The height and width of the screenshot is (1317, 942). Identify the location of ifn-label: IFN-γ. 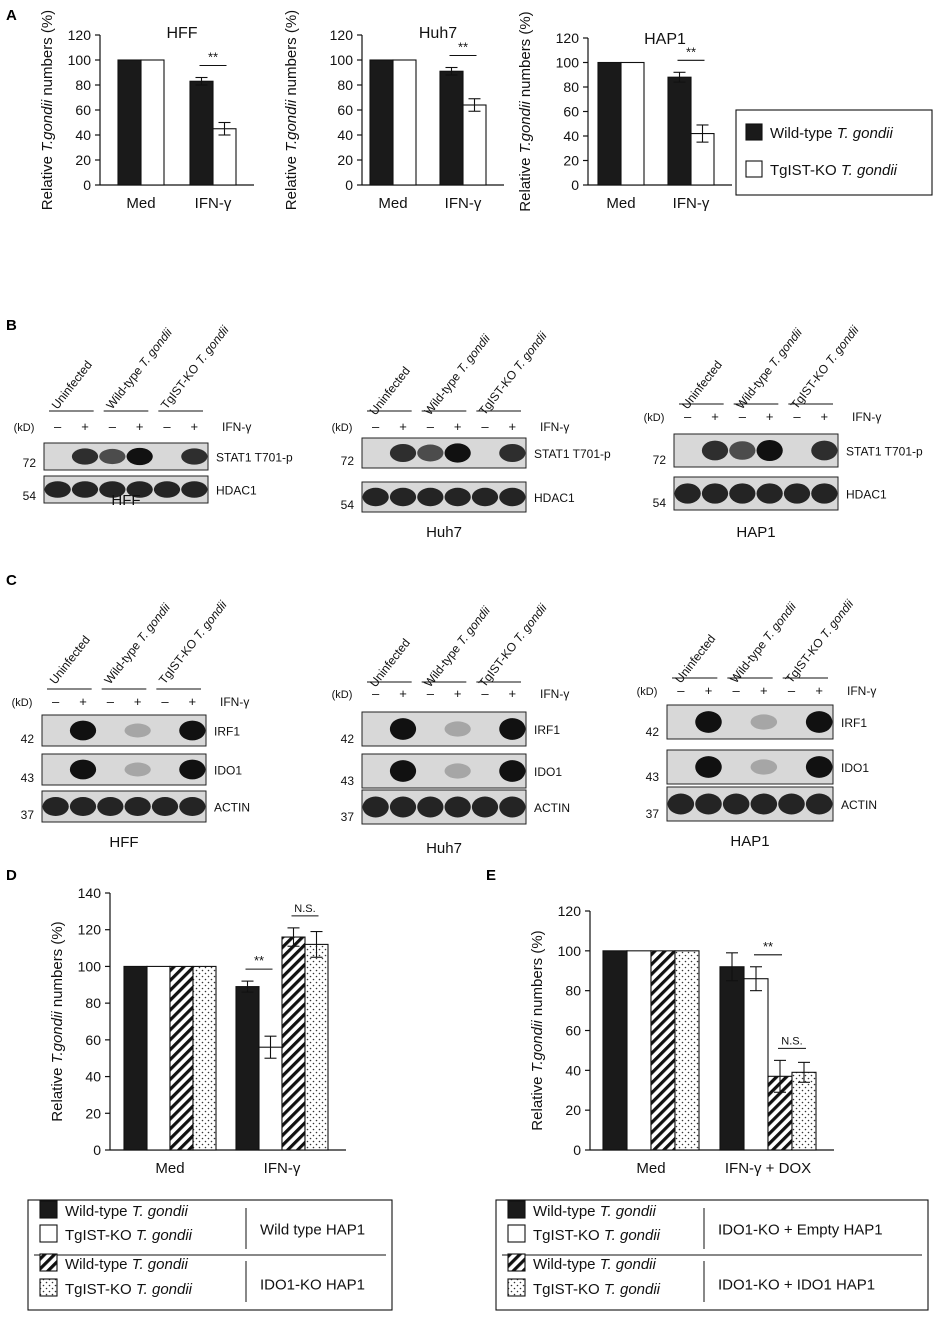
(861, 691).